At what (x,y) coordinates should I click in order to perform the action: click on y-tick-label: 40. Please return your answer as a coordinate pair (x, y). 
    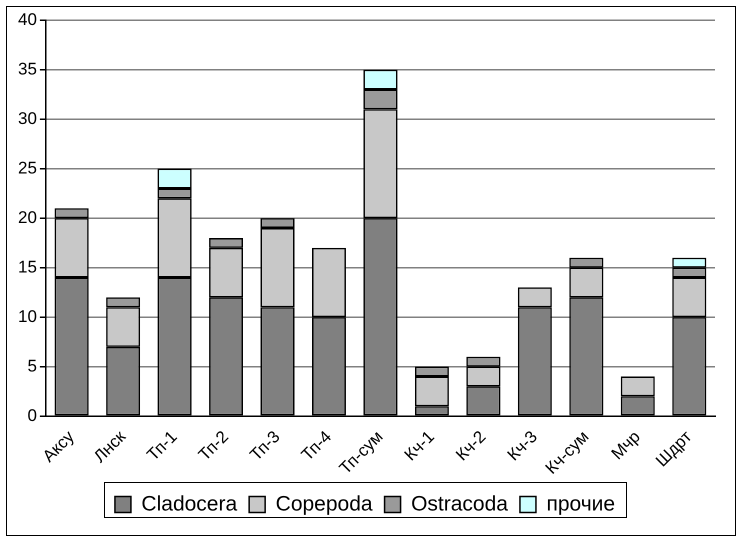
    Looking at the image, I should click on (27, 19).